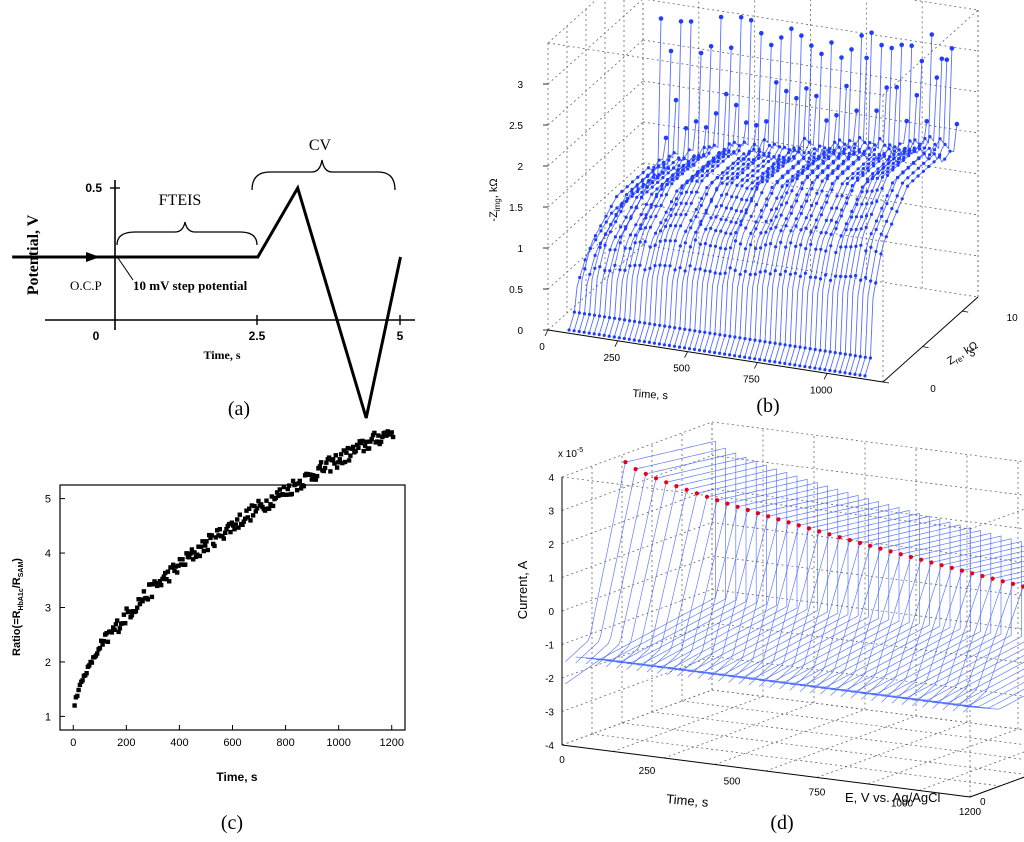  Describe the element at coordinates (901, 217) in the screenshot. I see `panel-b-spectrum-line` at that location.